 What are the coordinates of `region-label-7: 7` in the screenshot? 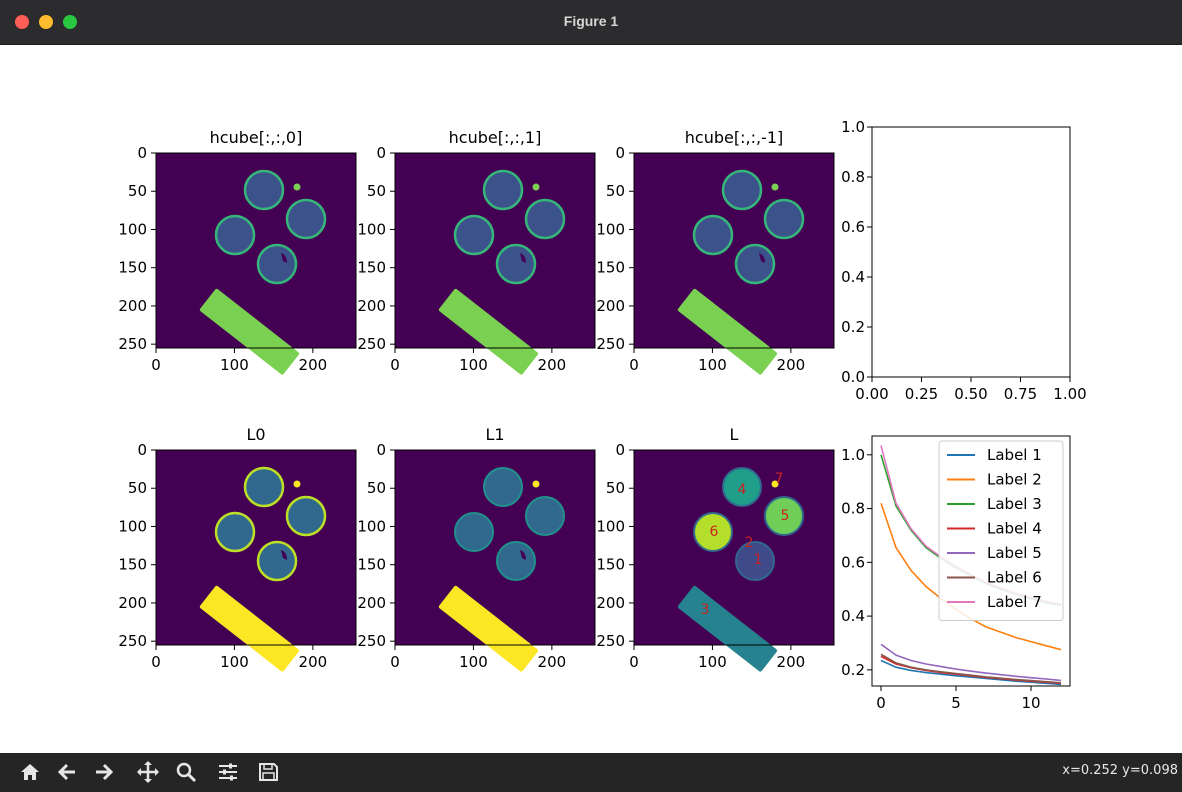 It's located at (779, 479).